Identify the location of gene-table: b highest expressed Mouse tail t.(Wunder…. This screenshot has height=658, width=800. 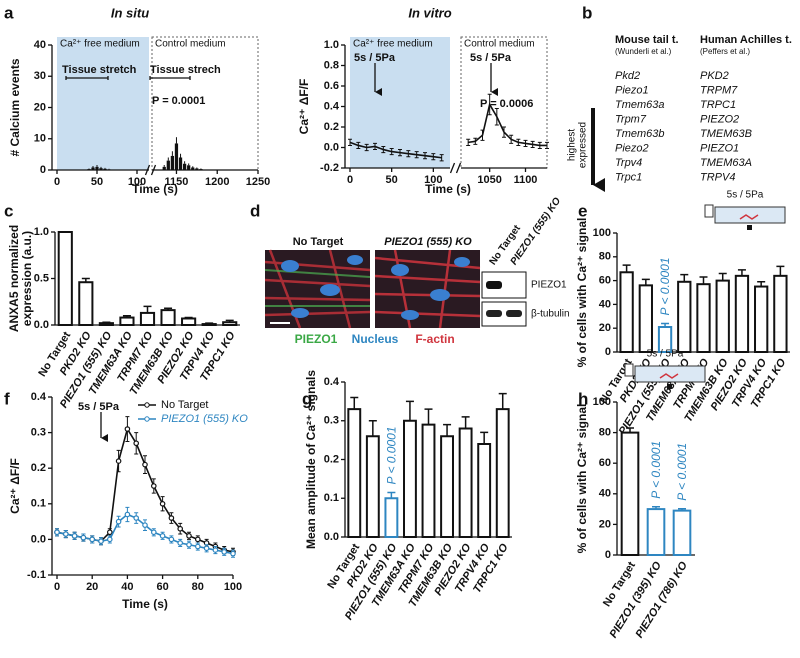
(679, 97).